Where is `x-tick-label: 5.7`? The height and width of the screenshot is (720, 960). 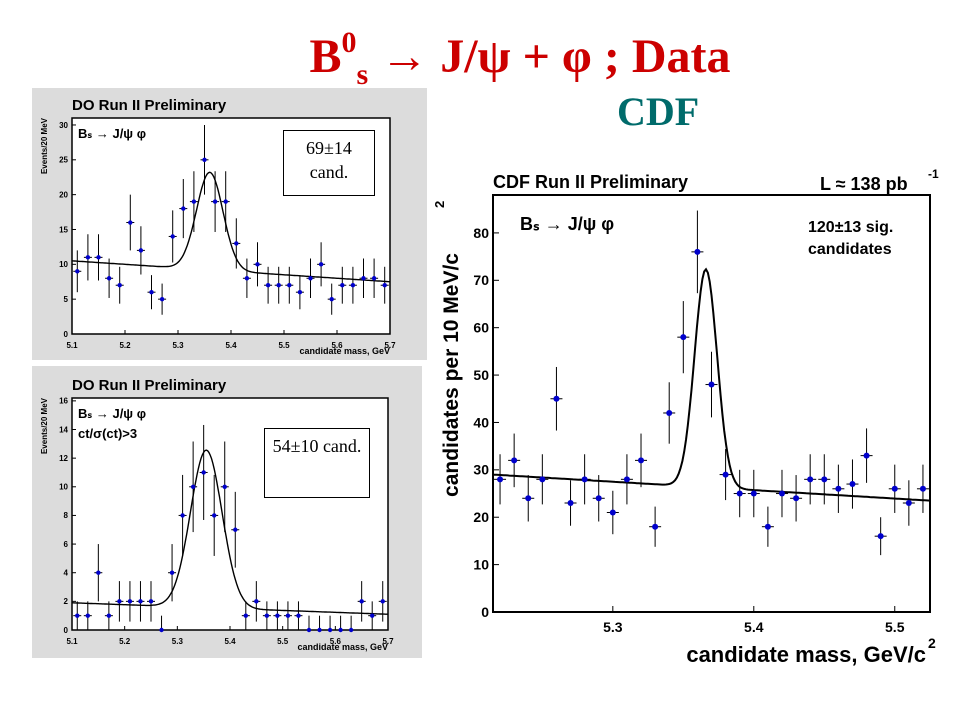 x-tick-label: 5.7 is located at coordinates (388, 641).